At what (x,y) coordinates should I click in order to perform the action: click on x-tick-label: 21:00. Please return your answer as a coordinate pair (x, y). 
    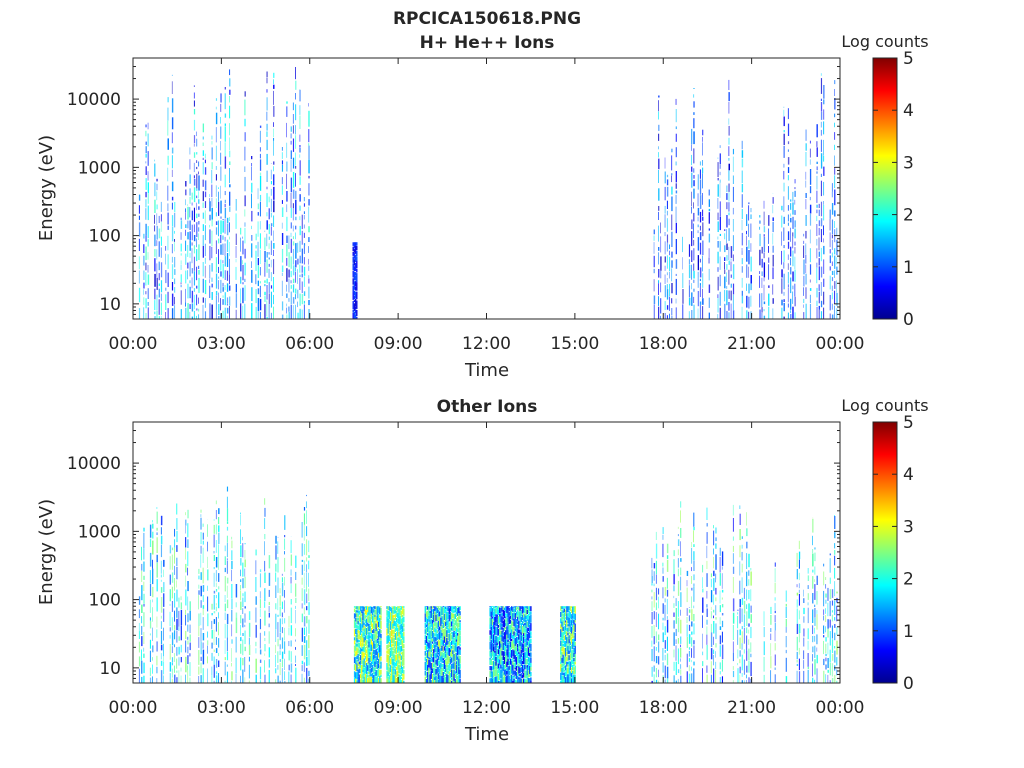
    Looking at the image, I should click on (751, 708).